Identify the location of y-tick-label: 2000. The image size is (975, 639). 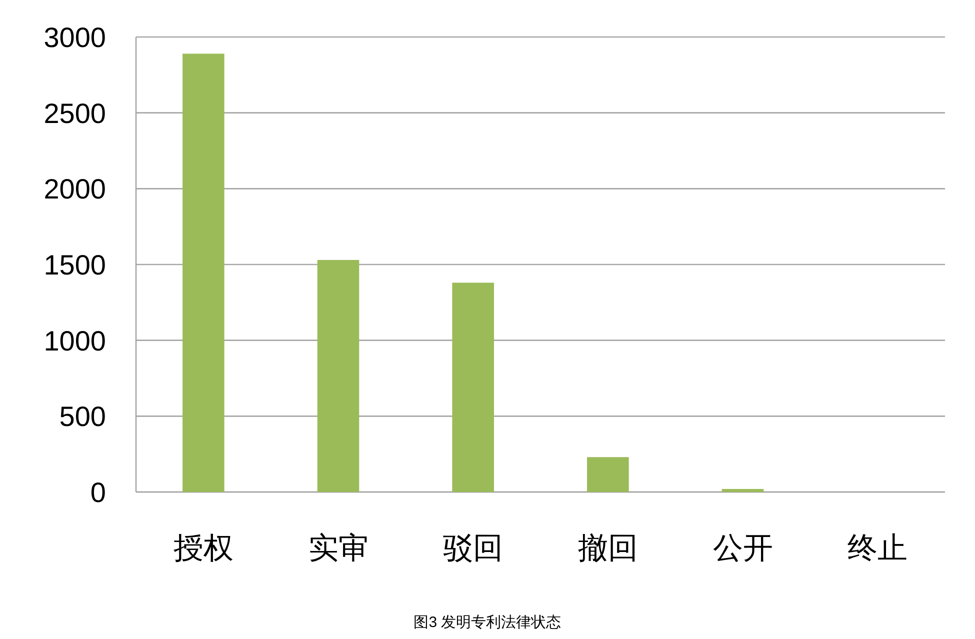
(75, 189).